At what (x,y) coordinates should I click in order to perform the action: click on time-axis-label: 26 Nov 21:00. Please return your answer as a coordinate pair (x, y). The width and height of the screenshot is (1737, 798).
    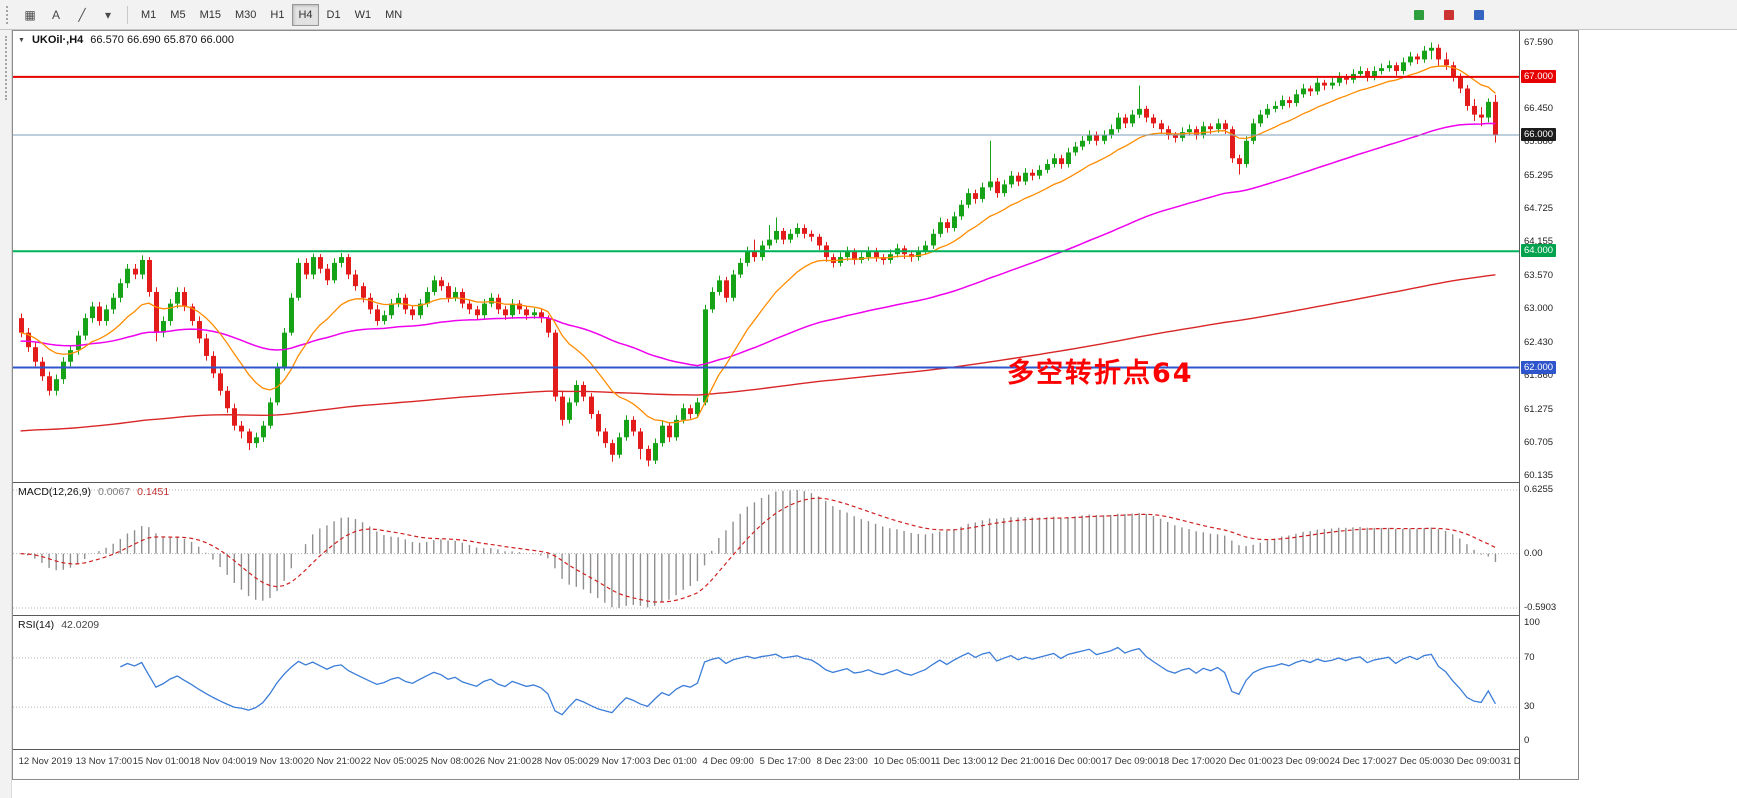
    Looking at the image, I should click on (503, 761).